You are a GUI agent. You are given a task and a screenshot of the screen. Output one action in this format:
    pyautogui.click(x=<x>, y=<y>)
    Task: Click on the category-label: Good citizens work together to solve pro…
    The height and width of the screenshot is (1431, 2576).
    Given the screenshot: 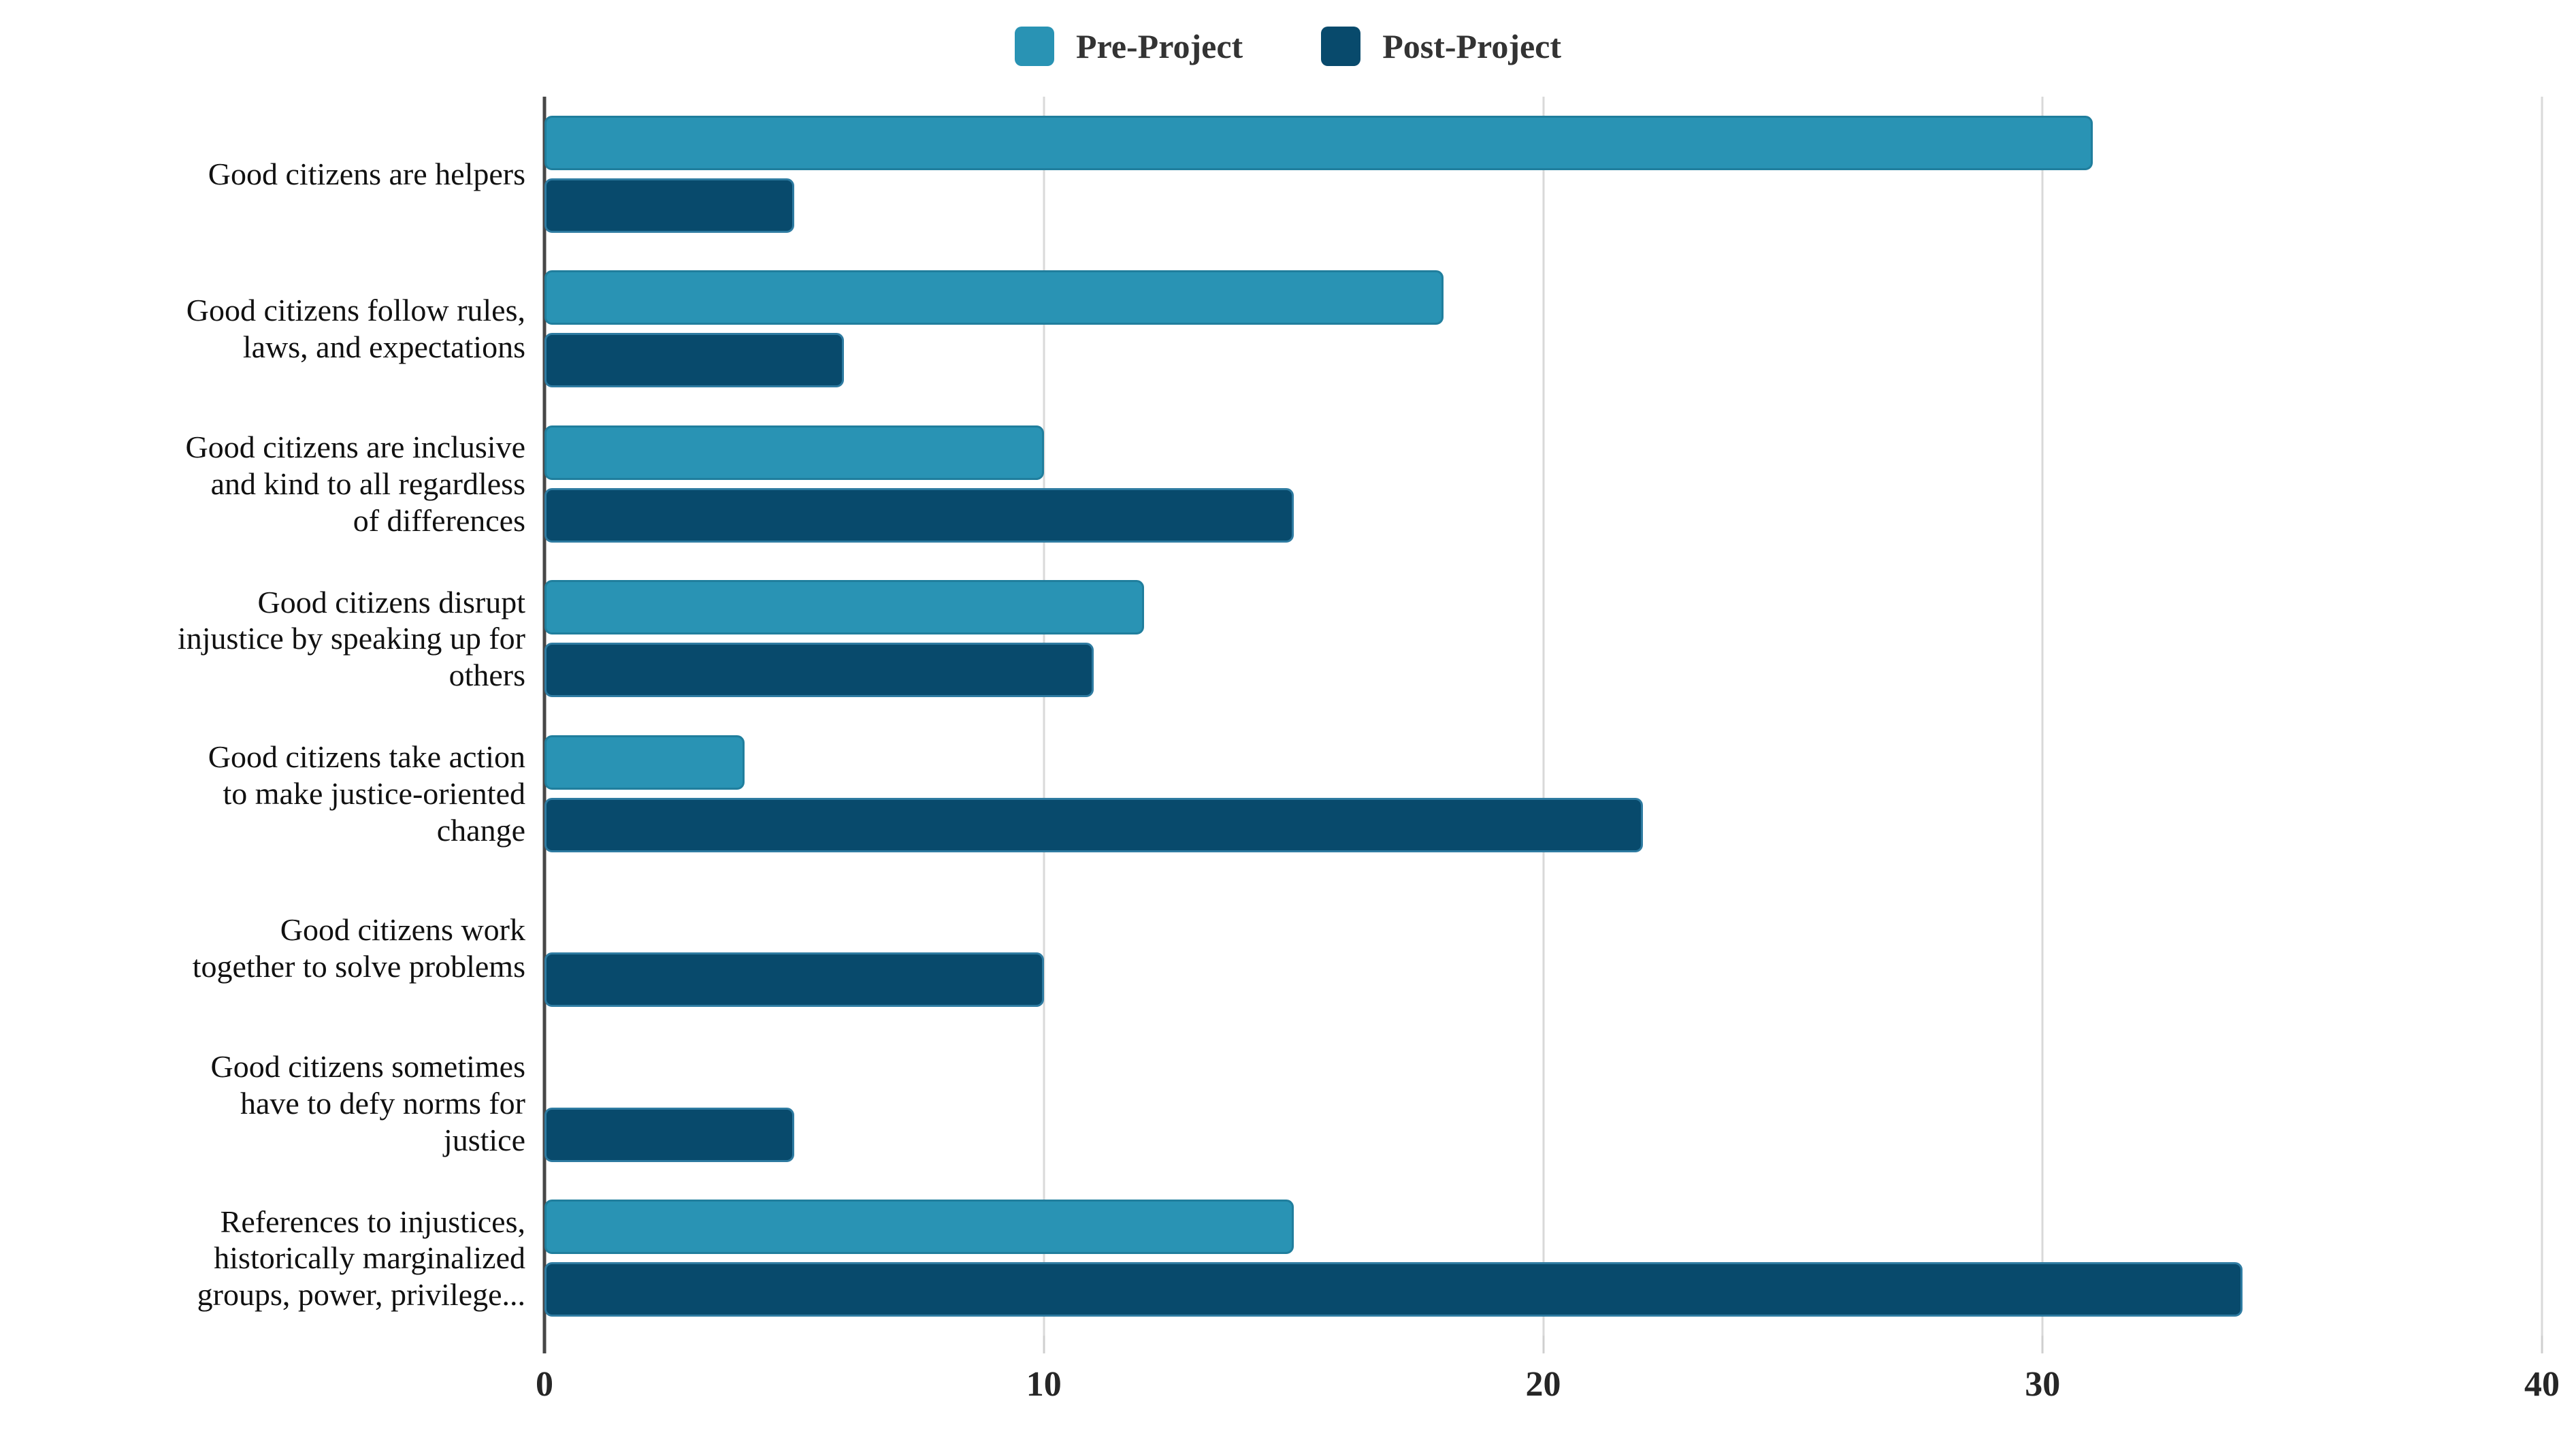 What is the action you would take?
    pyautogui.click(x=359, y=948)
    